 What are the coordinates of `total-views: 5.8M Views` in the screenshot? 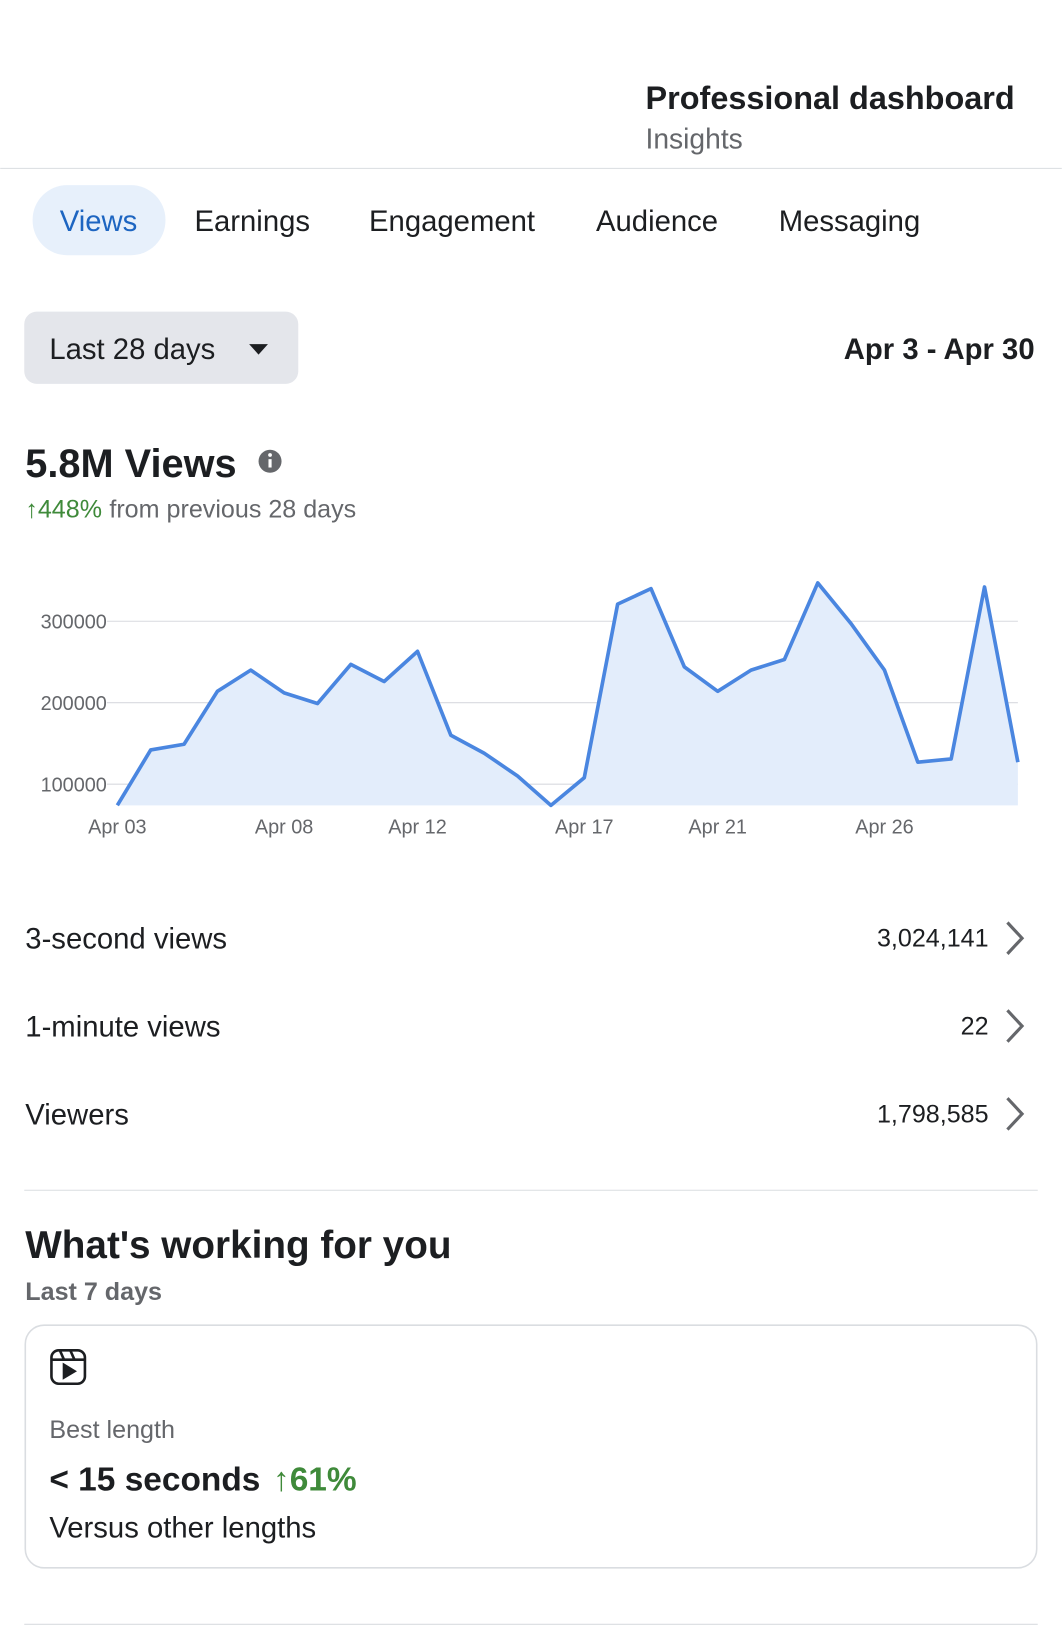 It's located at (130, 464).